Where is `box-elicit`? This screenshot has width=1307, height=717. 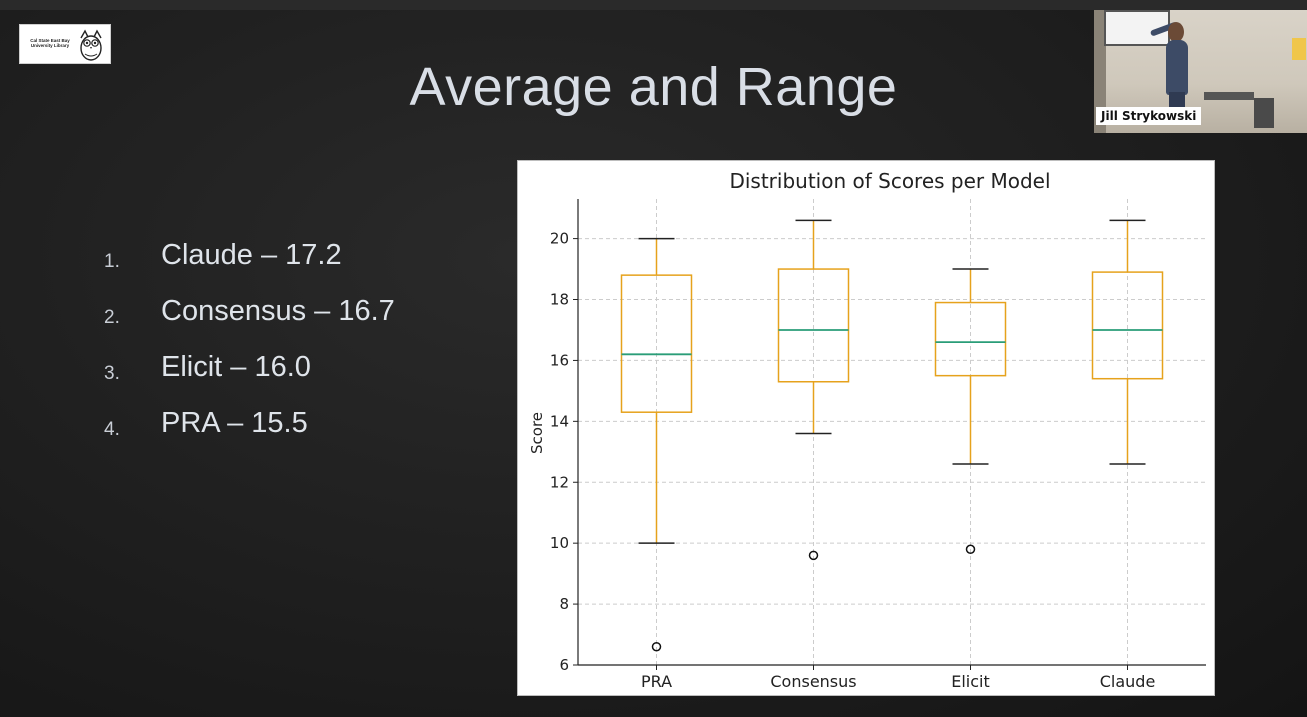 box-elicit is located at coordinates (970, 339).